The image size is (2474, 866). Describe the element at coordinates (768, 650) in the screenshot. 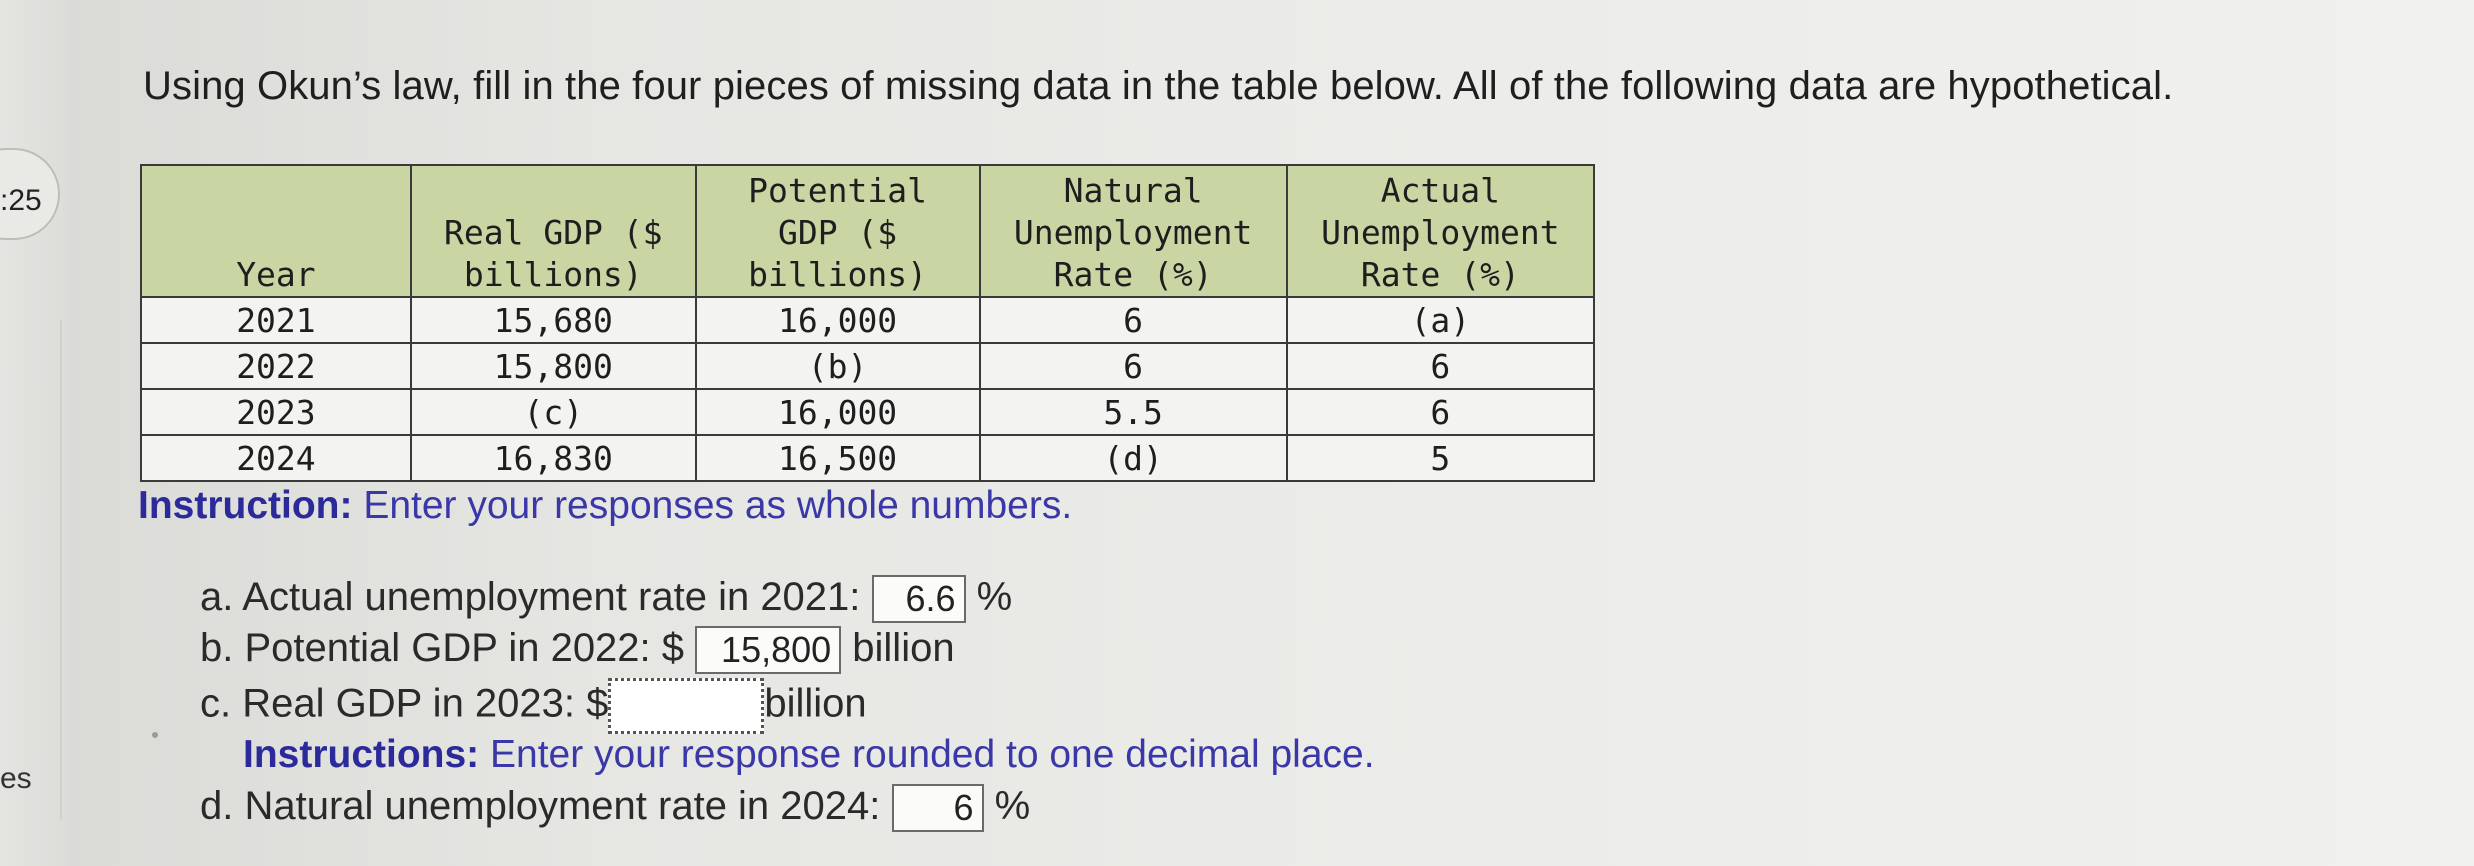

I see `answer-b-input: 15,800` at that location.